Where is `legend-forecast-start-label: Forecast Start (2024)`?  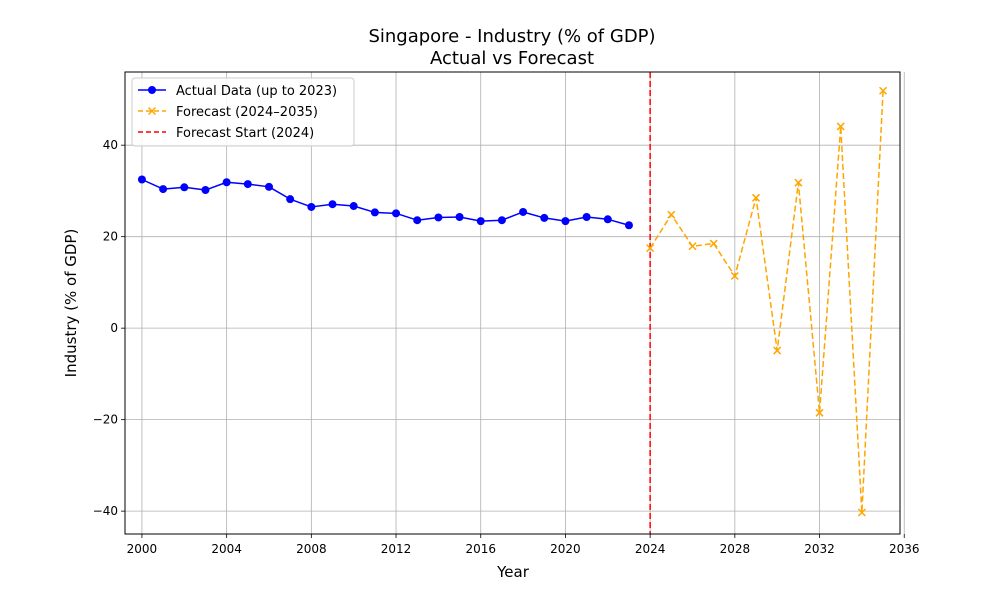 legend-forecast-start-label: Forecast Start (2024) is located at coordinates (245, 133).